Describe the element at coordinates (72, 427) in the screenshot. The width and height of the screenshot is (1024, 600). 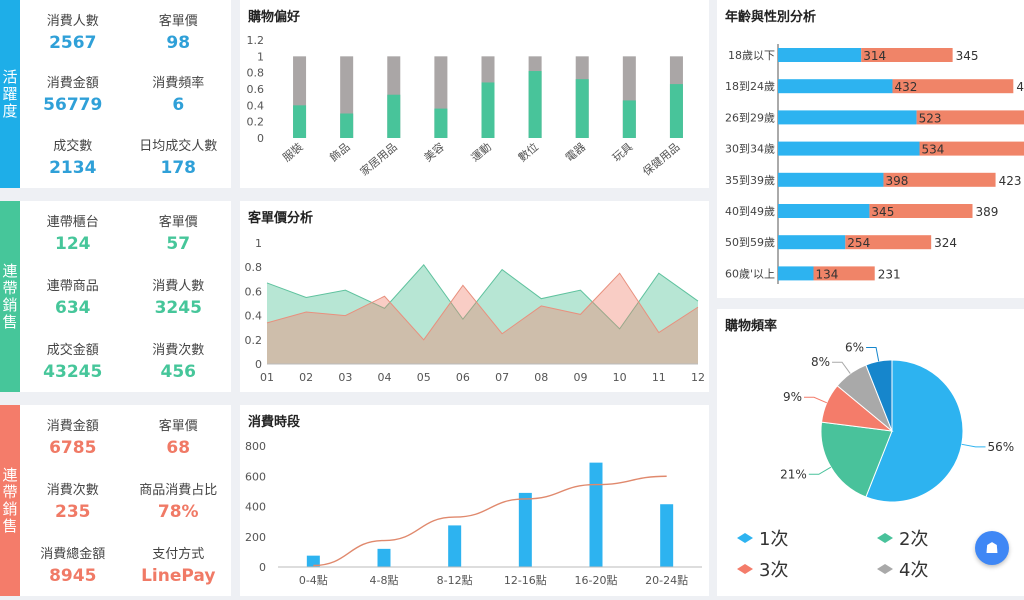
I see `kpi-label: 消費金額` at that location.